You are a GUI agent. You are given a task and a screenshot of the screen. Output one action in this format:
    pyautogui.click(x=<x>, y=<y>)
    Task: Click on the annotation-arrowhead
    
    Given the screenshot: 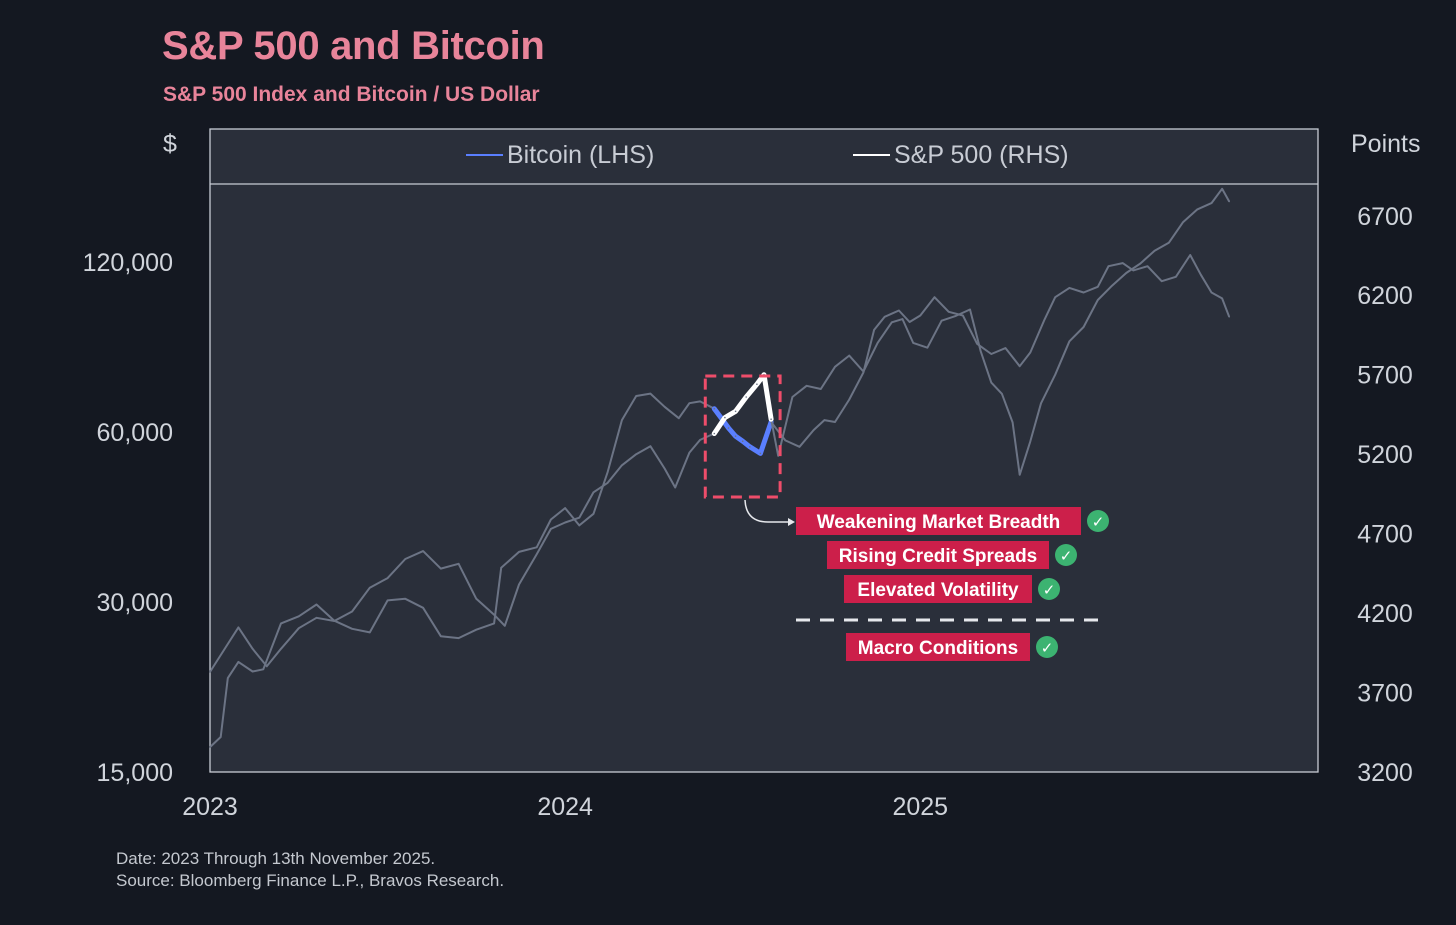 What is the action you would take?
    pyautogui.click(x=791, y=522)
    